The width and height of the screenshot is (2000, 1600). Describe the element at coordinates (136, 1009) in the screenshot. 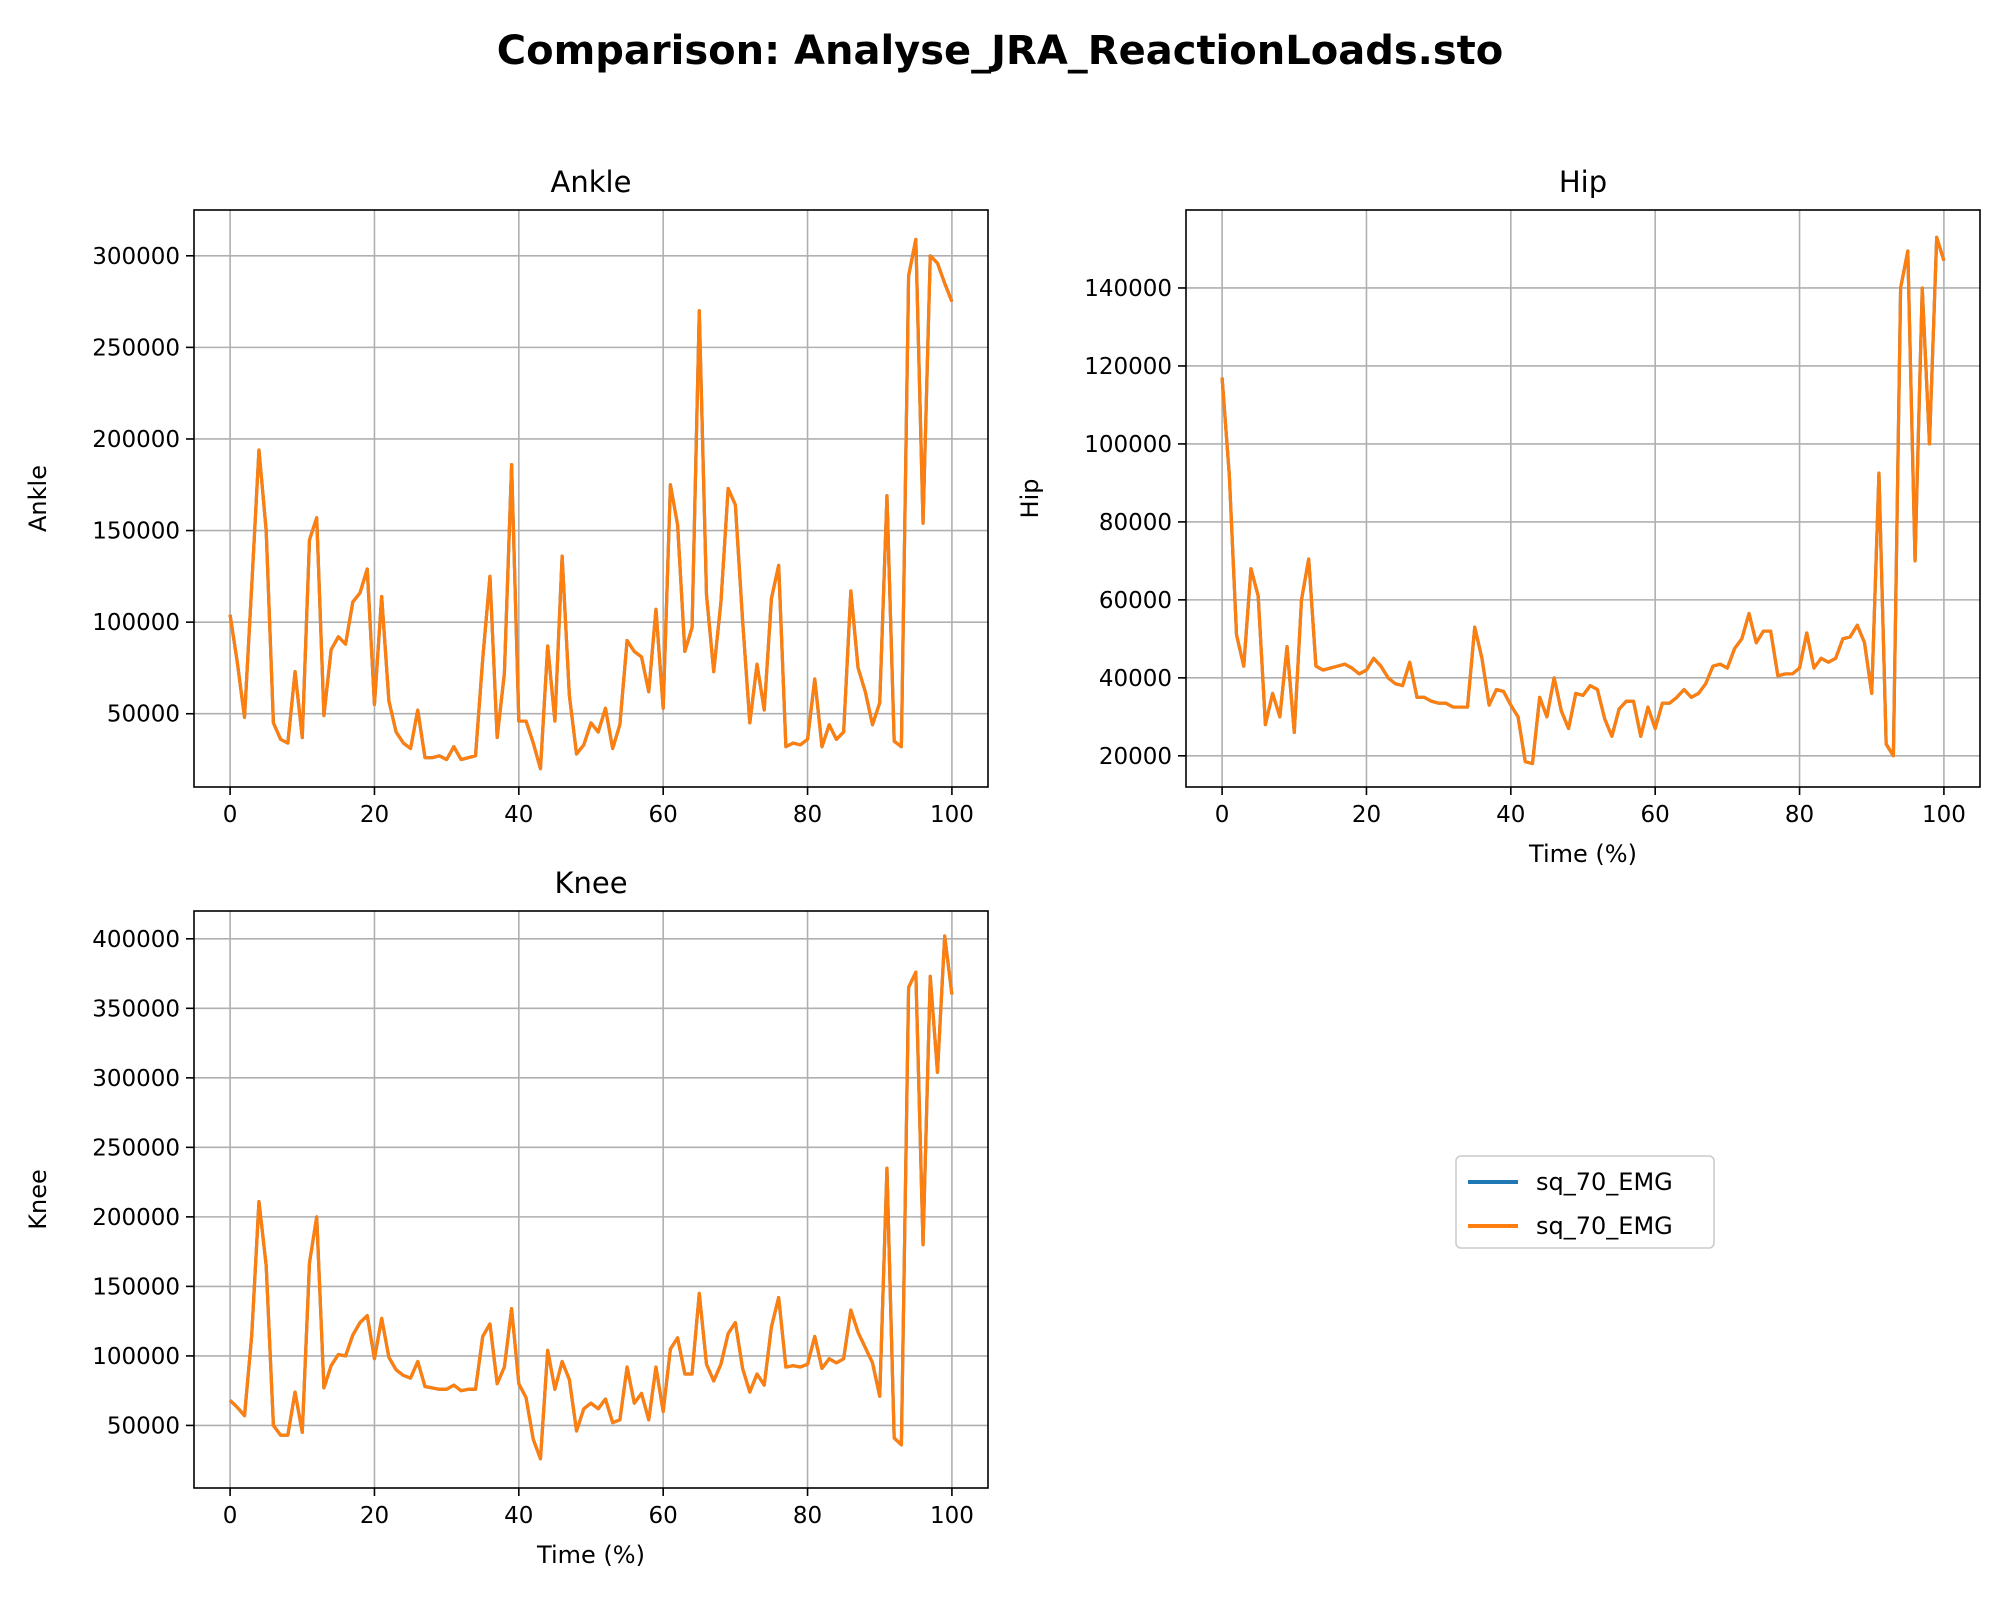

I see `y-tick-label: 350000` at that location.